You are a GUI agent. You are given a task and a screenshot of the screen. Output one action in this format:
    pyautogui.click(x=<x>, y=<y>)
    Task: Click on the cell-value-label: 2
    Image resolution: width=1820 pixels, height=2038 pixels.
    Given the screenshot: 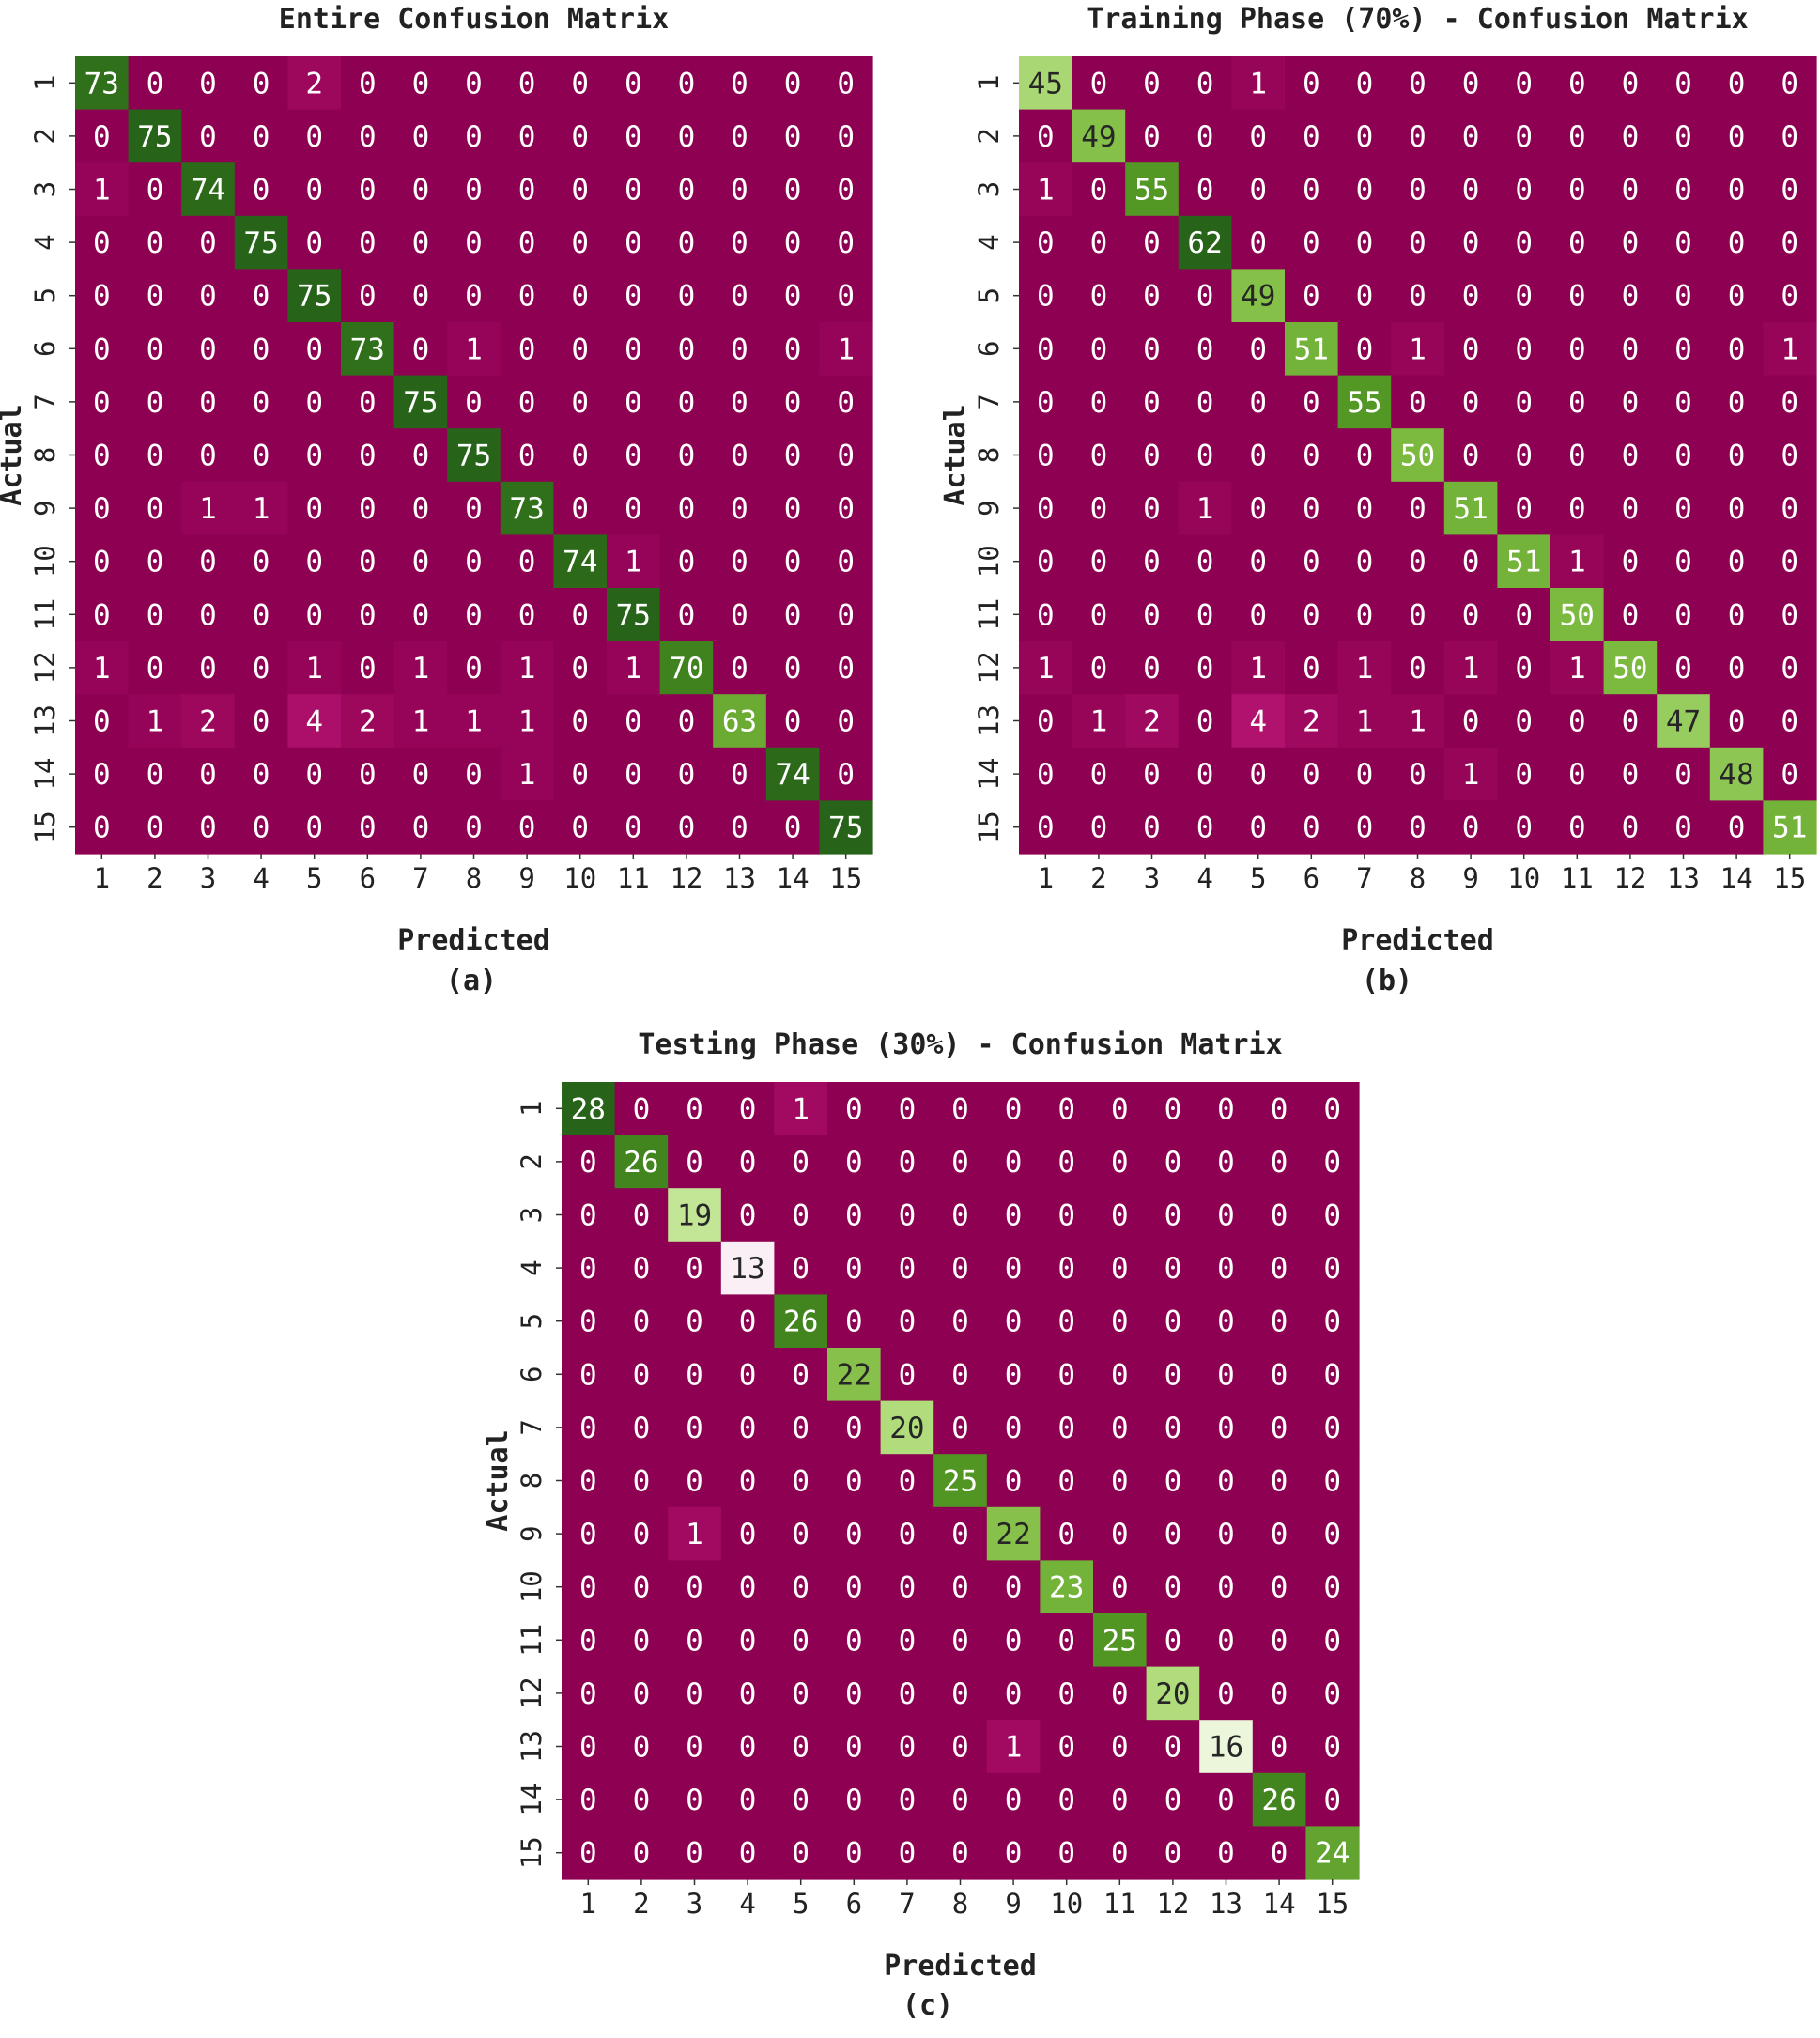 What is the action you would take?
    pyautogui.click(x=1311, y=722)
    